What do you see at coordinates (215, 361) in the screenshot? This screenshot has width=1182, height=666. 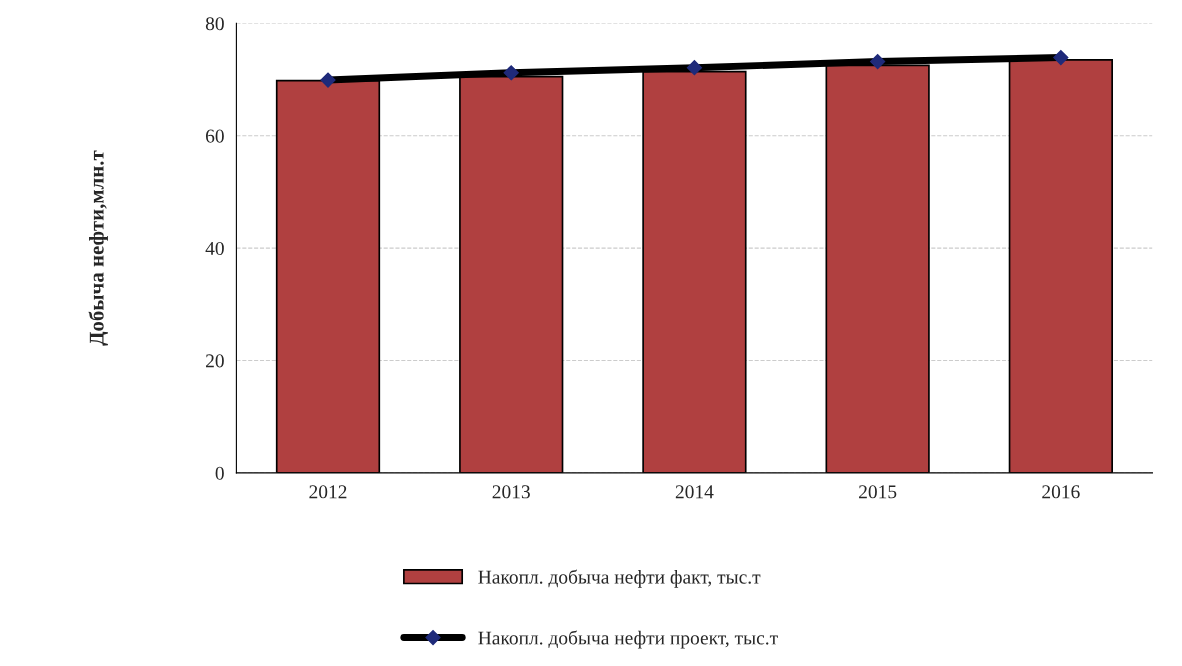 I see `y-tick-label: 20` at bounding box center [215, 361].